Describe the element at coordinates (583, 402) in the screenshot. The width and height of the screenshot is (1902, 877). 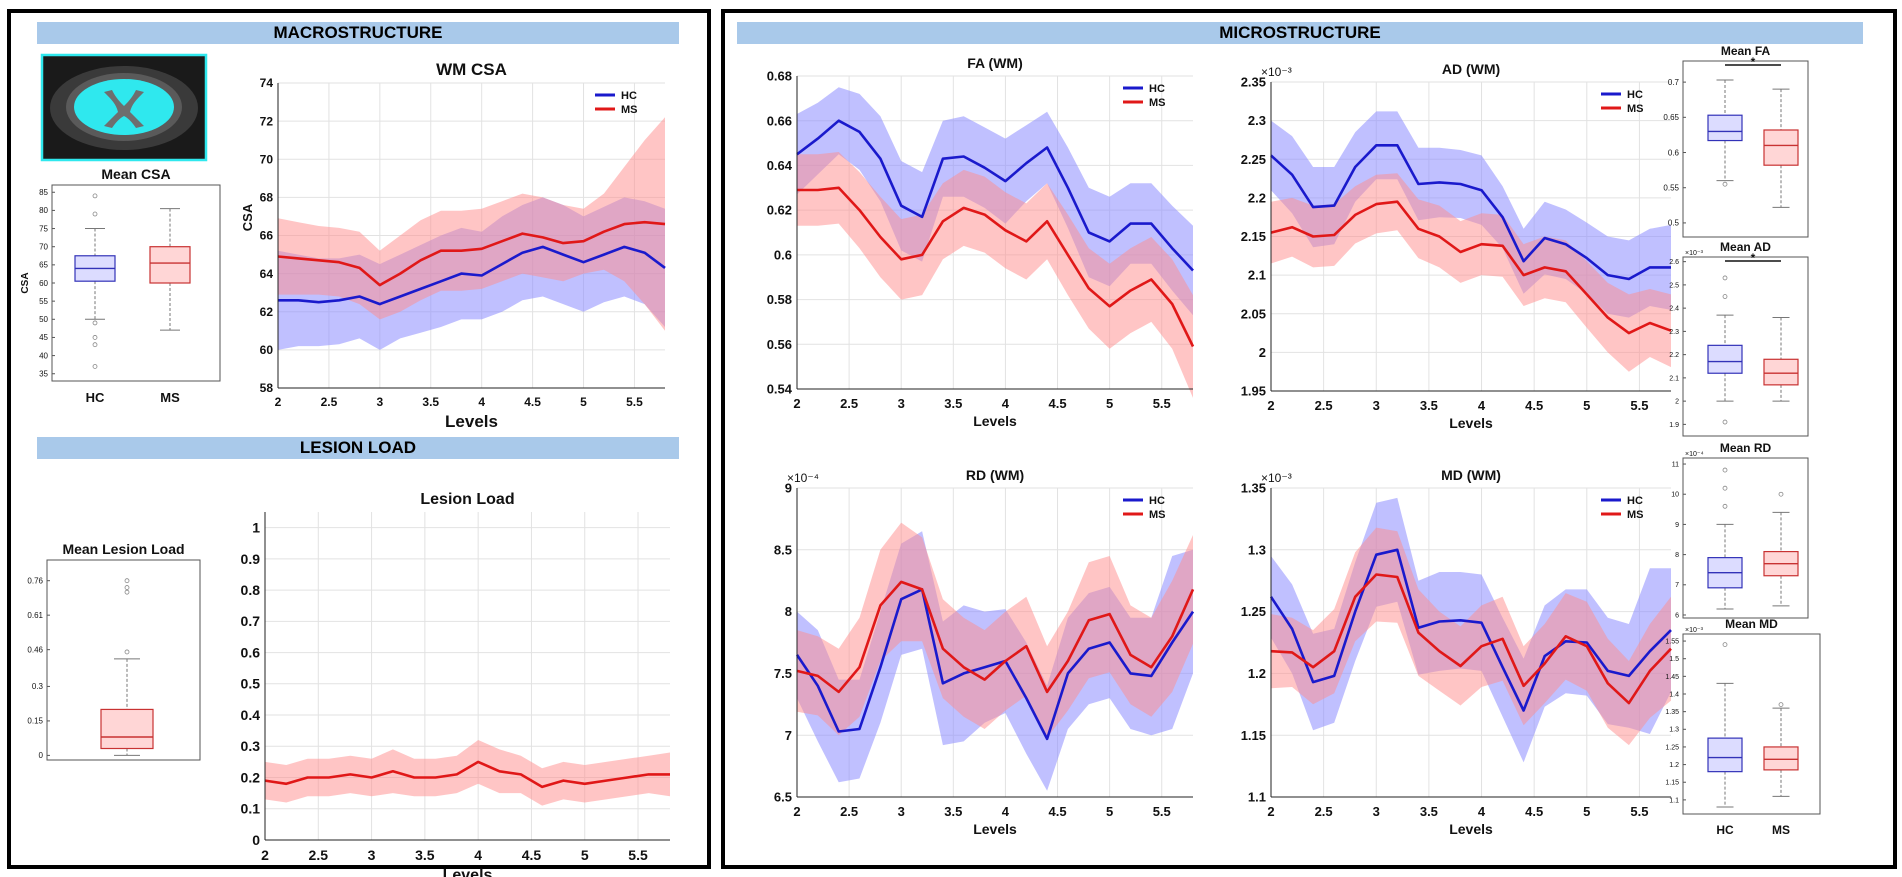
I see `wmcsa-xtick-label: 5` at that location.